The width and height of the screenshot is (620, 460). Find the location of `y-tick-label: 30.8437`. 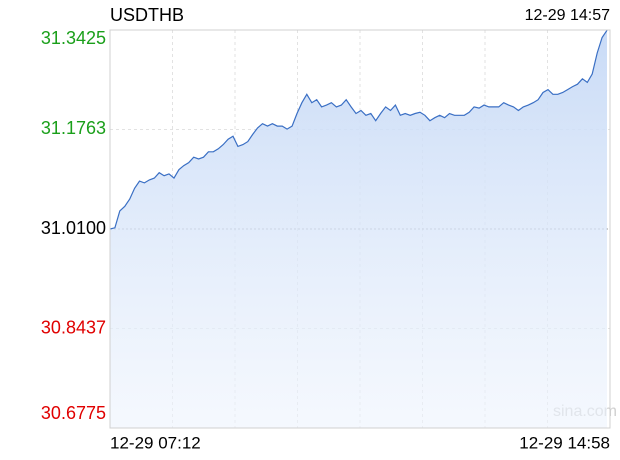

y-tick-label: 30.8437 is located at coordinates (73, 327).